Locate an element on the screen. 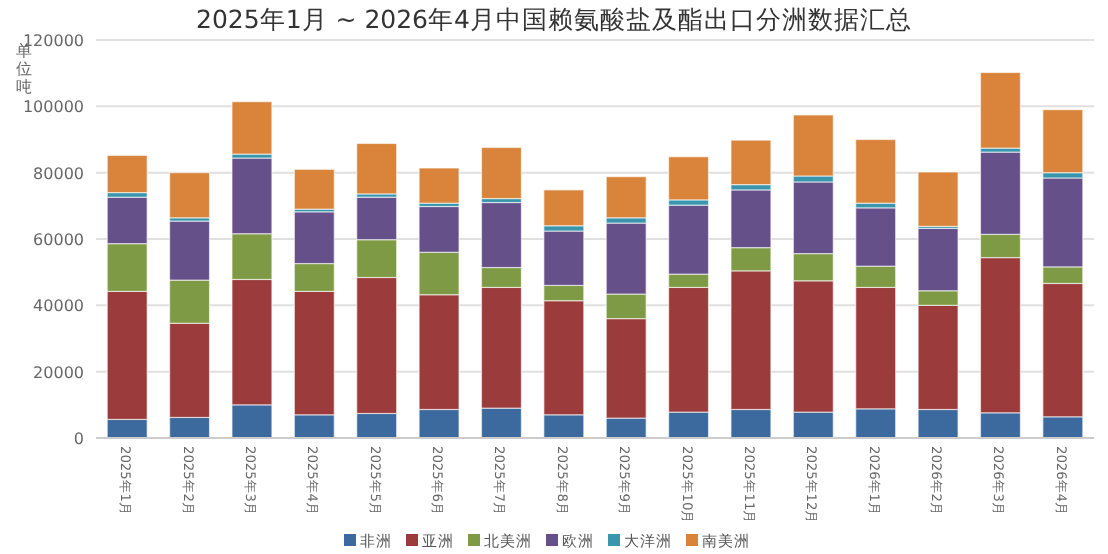  y-tick-label: 20000 is located at coordinates (58, 372).